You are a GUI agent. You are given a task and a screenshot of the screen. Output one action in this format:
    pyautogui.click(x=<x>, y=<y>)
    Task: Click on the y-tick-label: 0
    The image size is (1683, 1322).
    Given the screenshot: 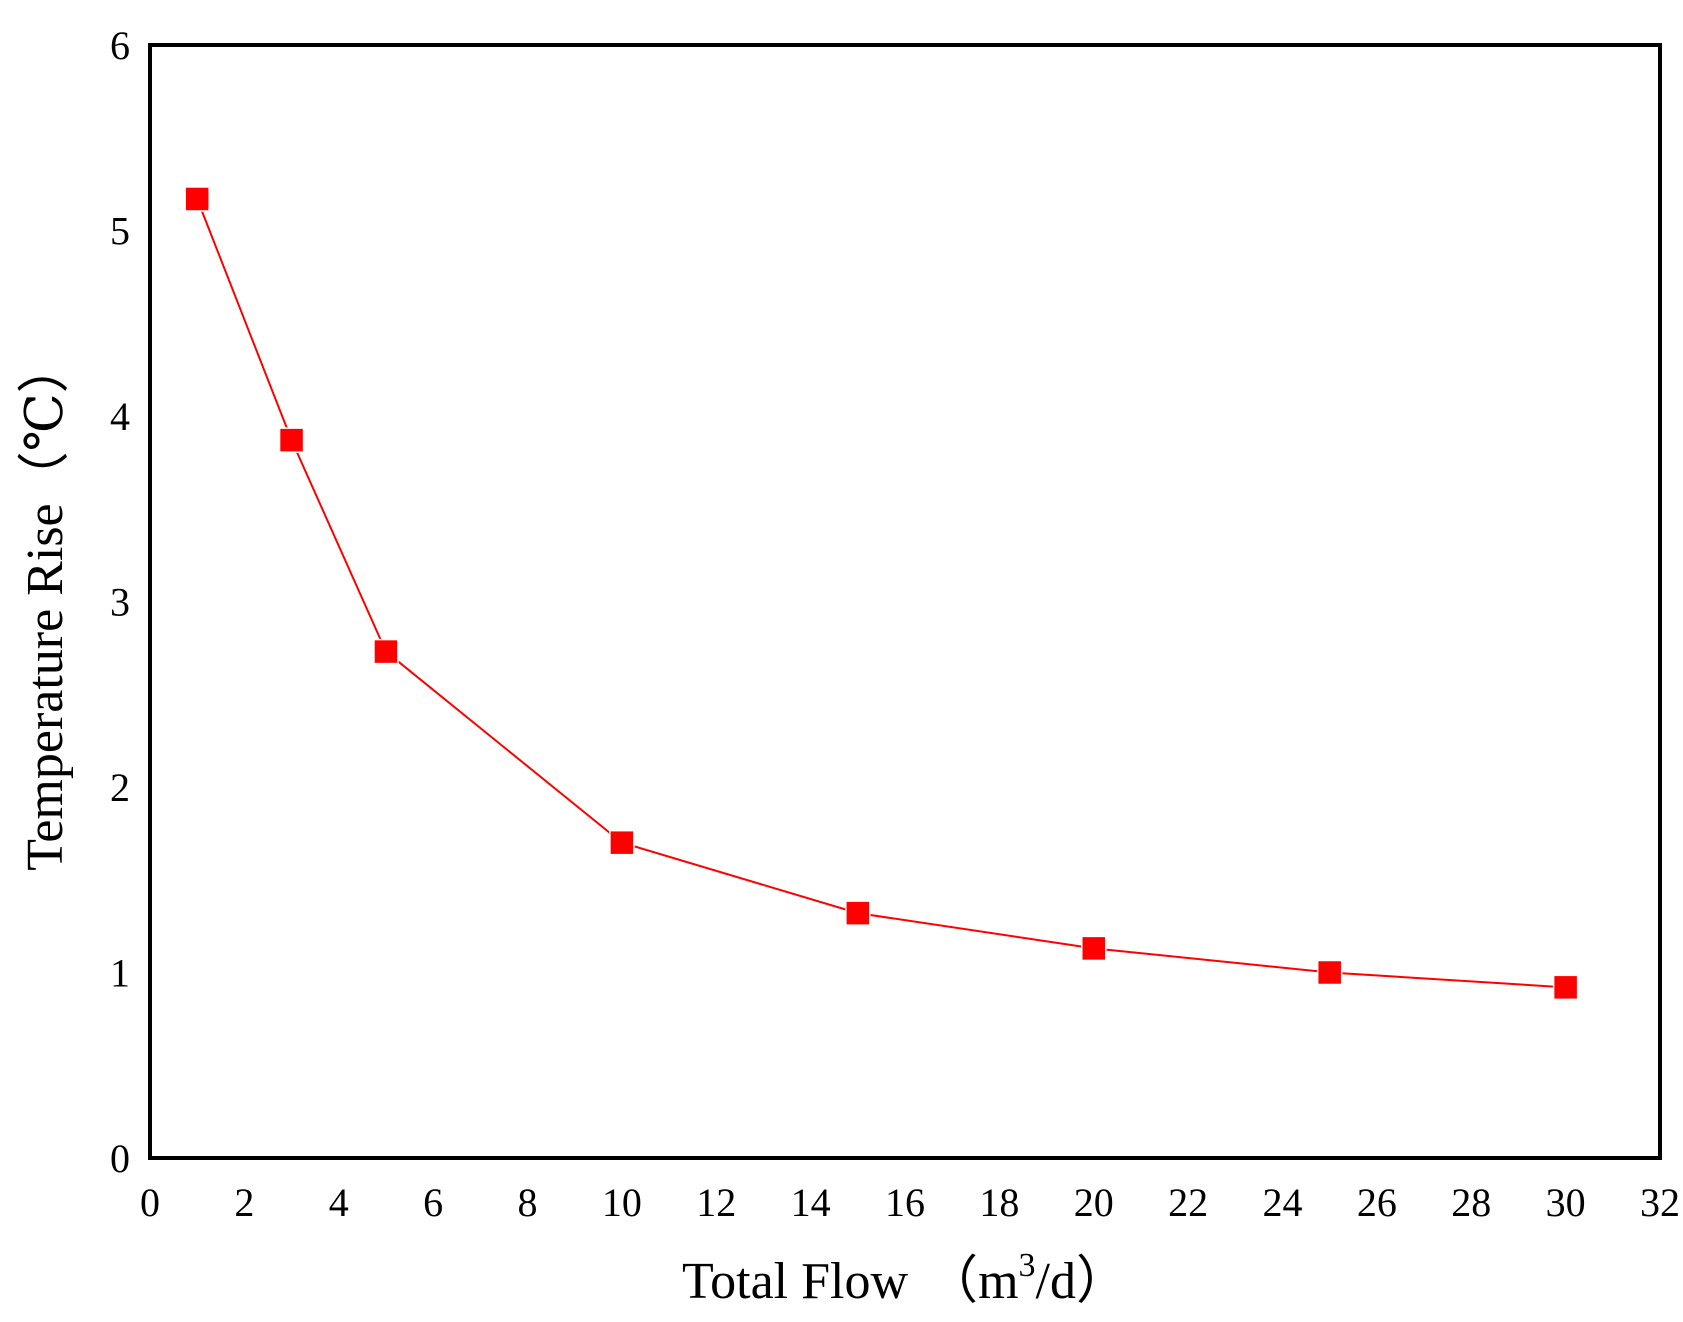 What is the action you would take?
    pyautogui.click(x=120, y=1158)
    